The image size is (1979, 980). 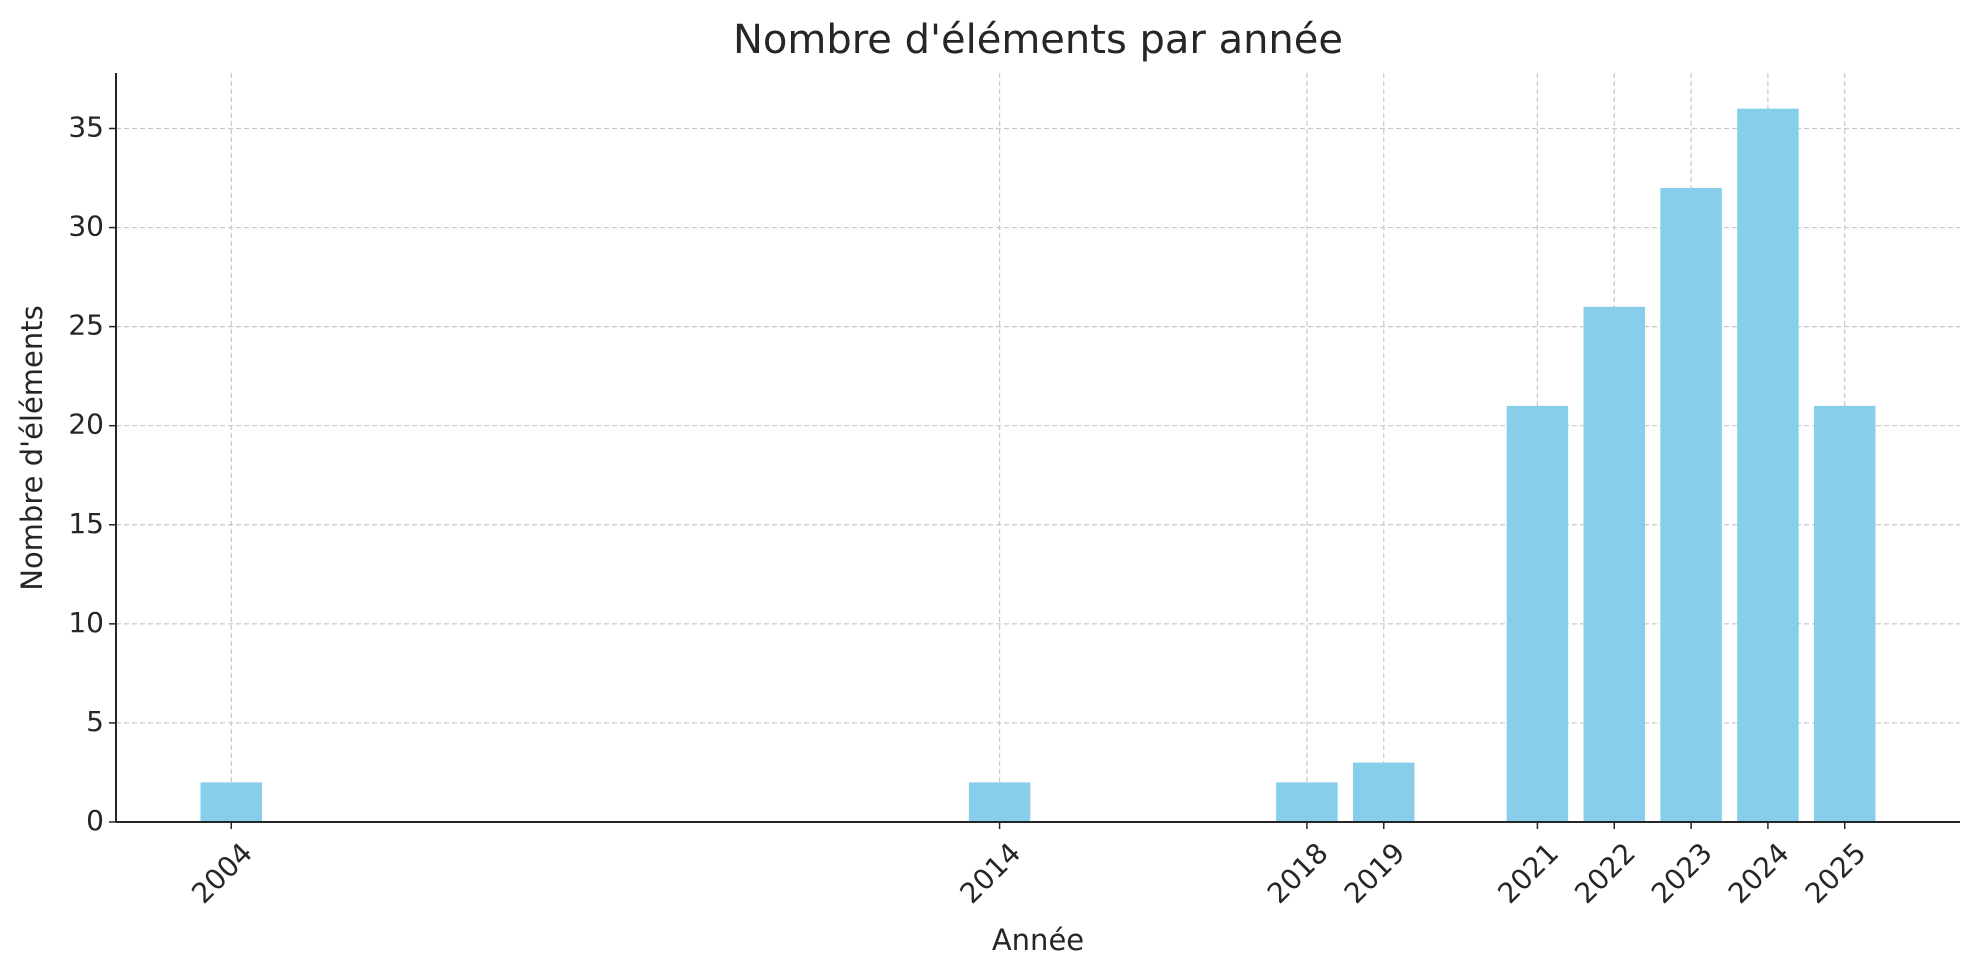 What do you see at coordinates (86, 126) in the screenshot?
I see `y-tick-label: 35` at bounding box center [86, 126].